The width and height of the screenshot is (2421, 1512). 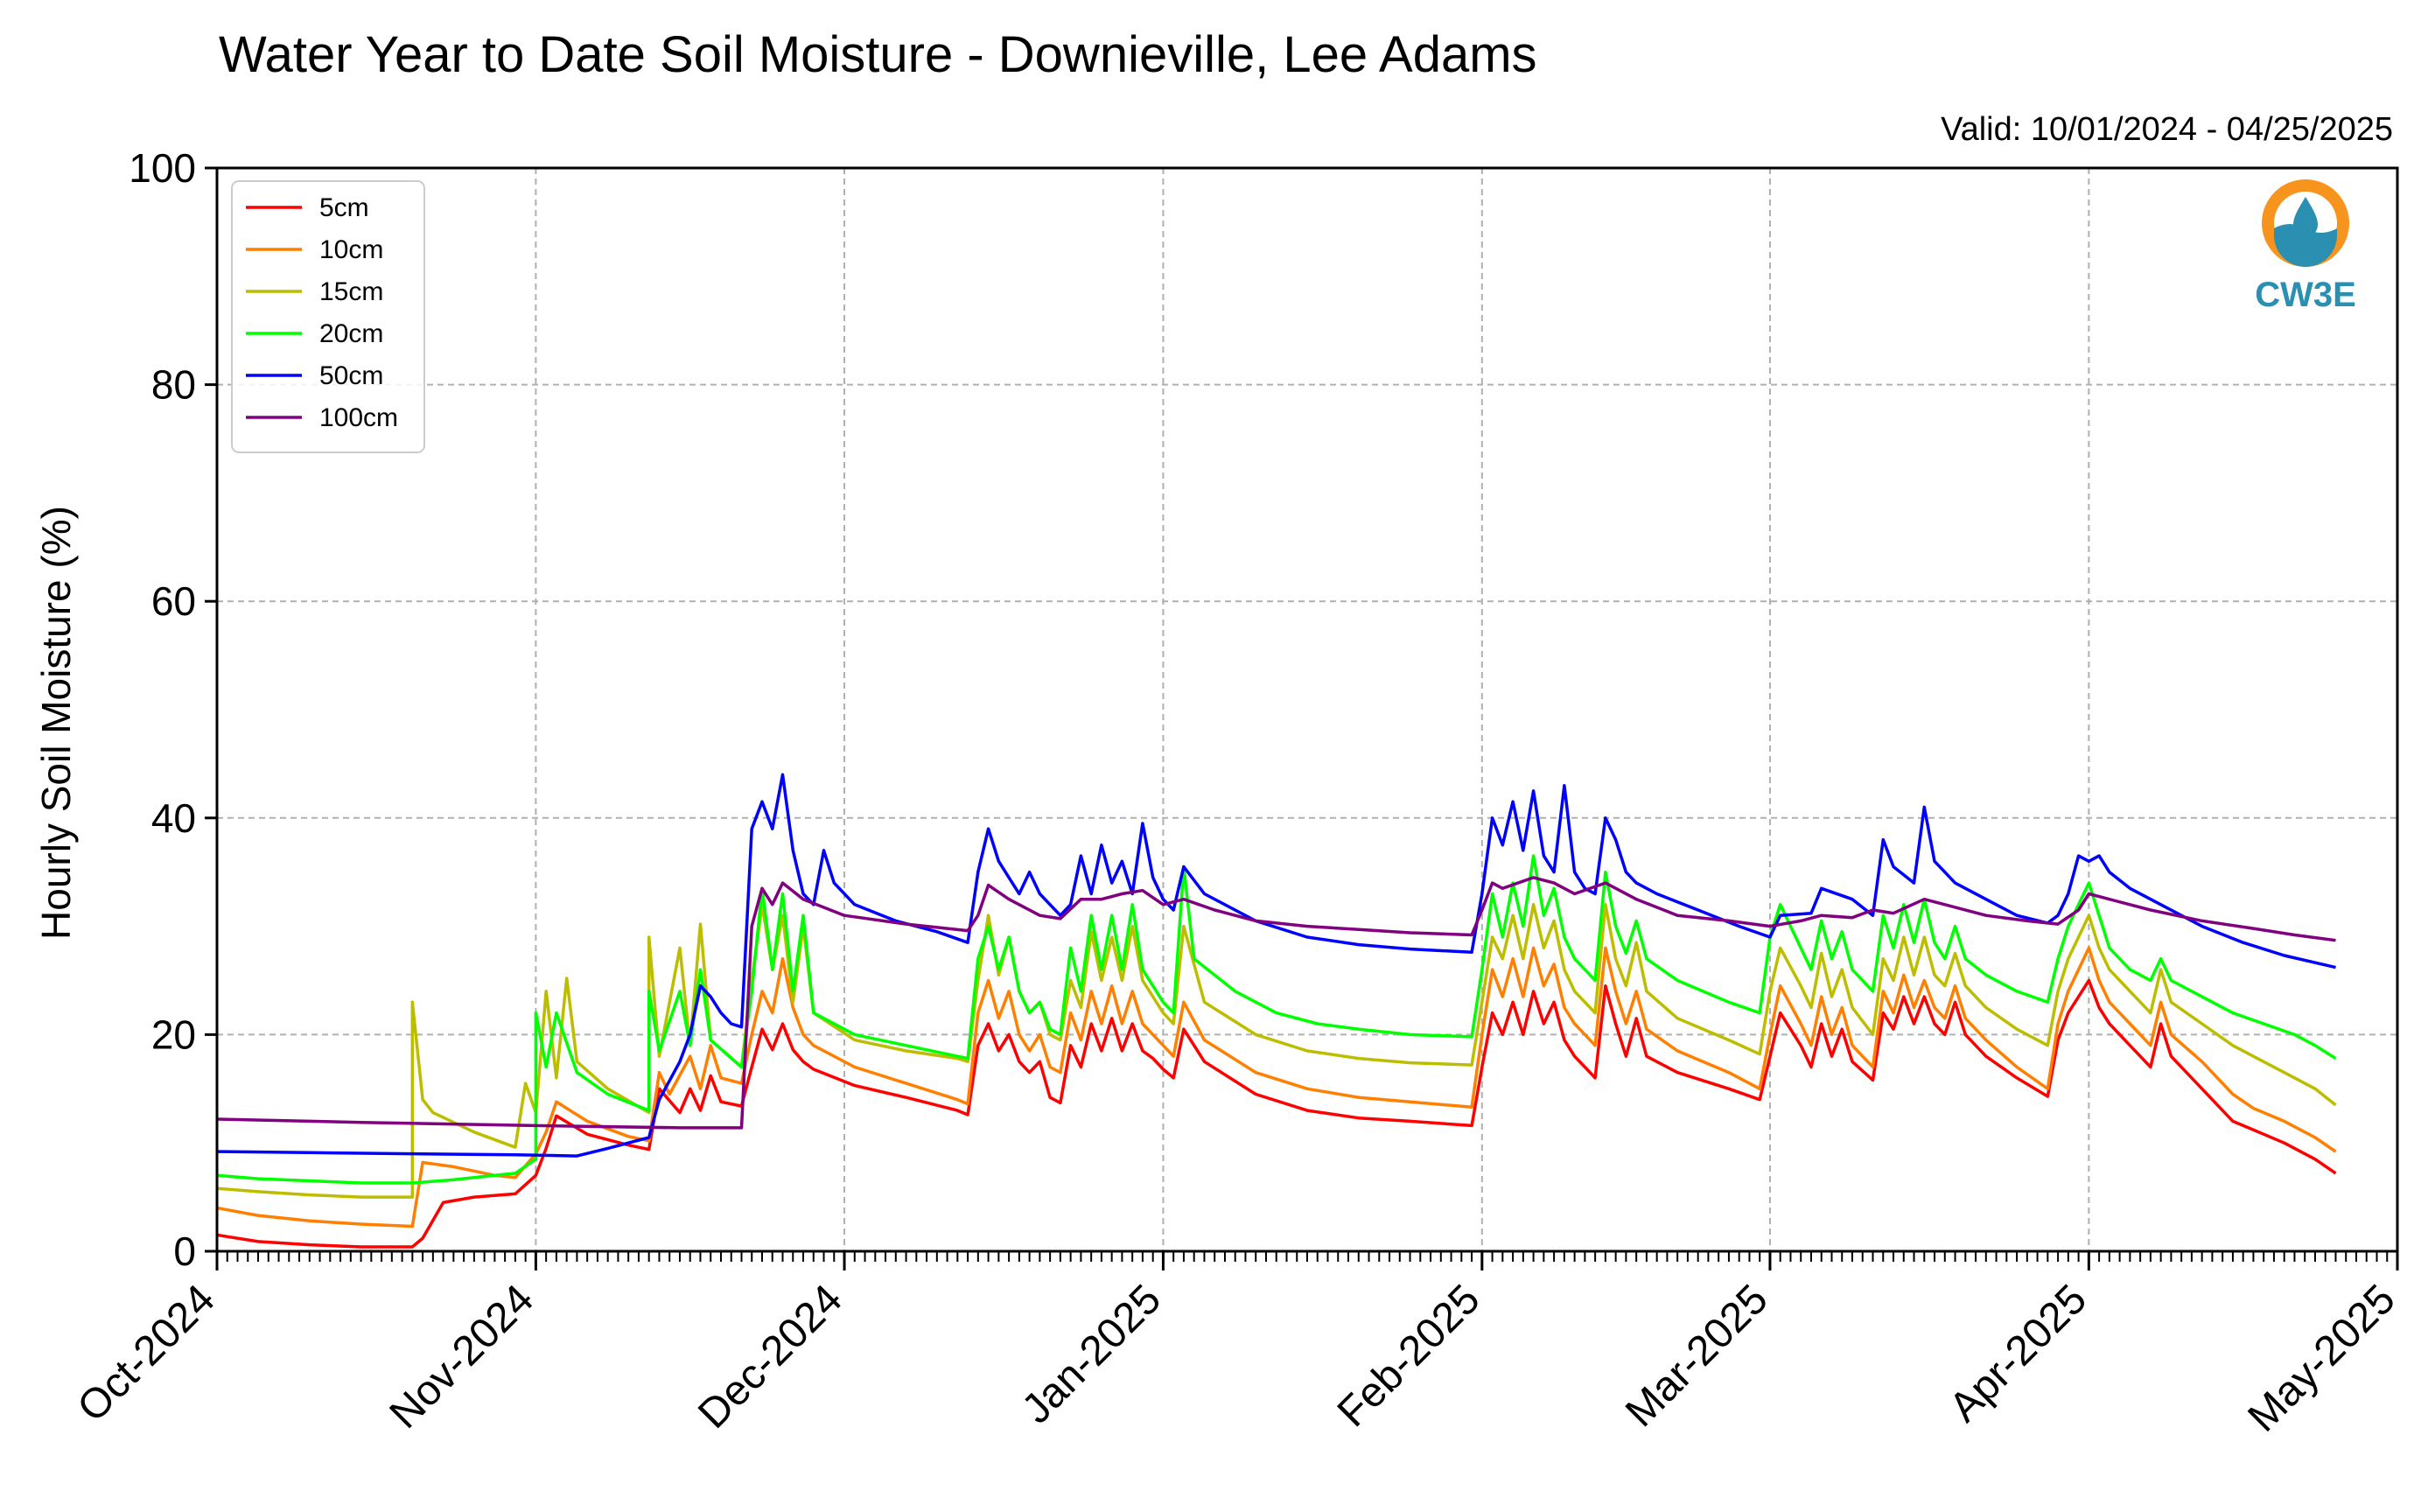 I want to click on x-tick-label: Feb-2025, so click(x=1409, y=1356).